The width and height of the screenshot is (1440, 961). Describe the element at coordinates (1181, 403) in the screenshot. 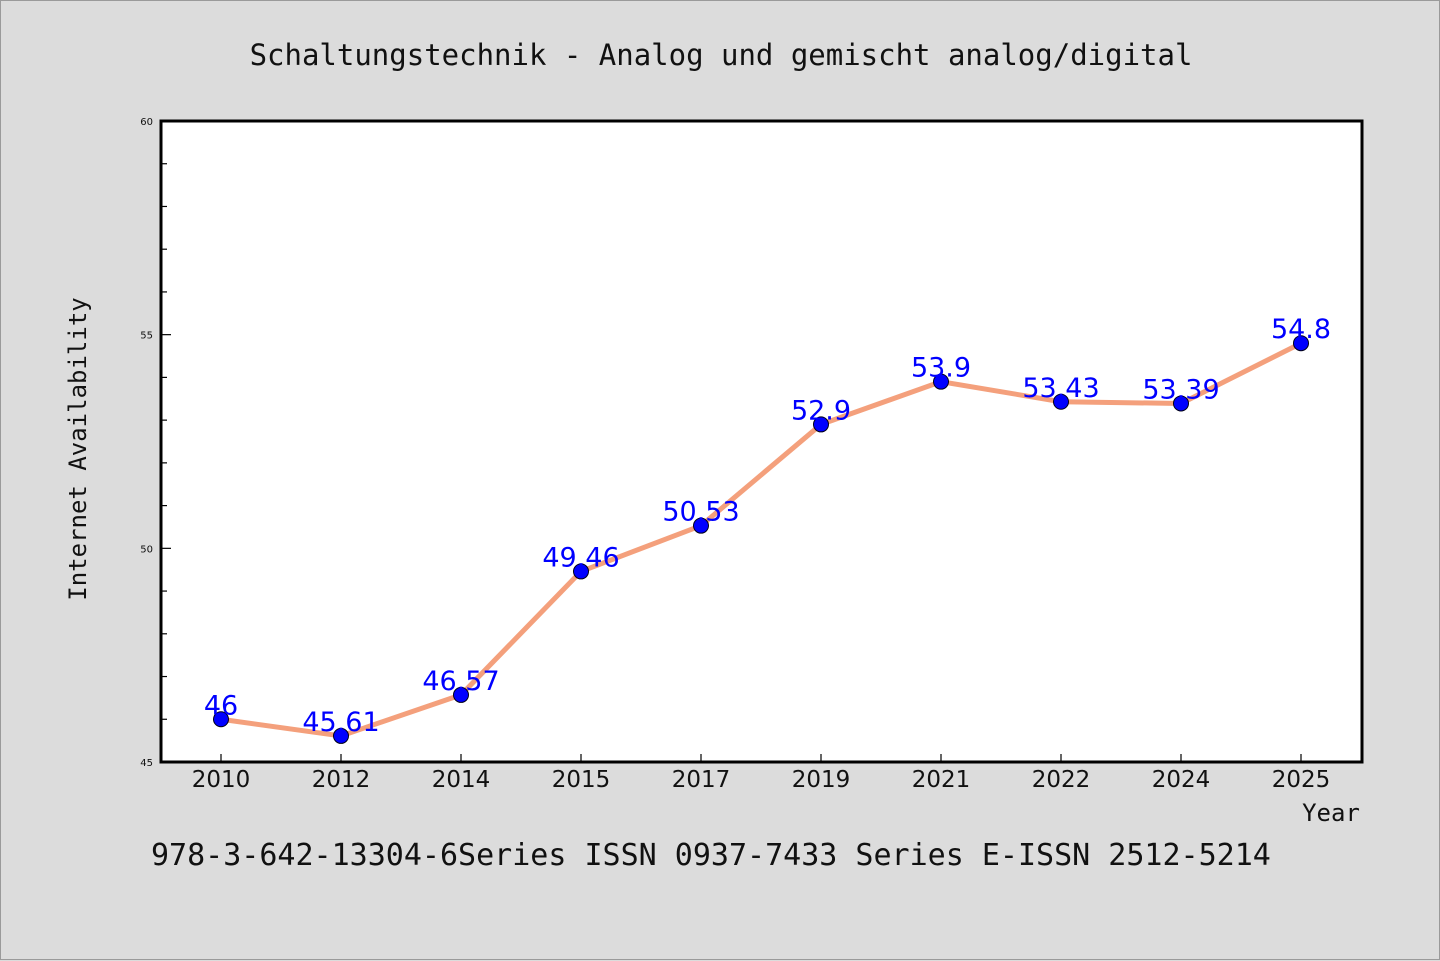

I see `data-point-2024` at that location.